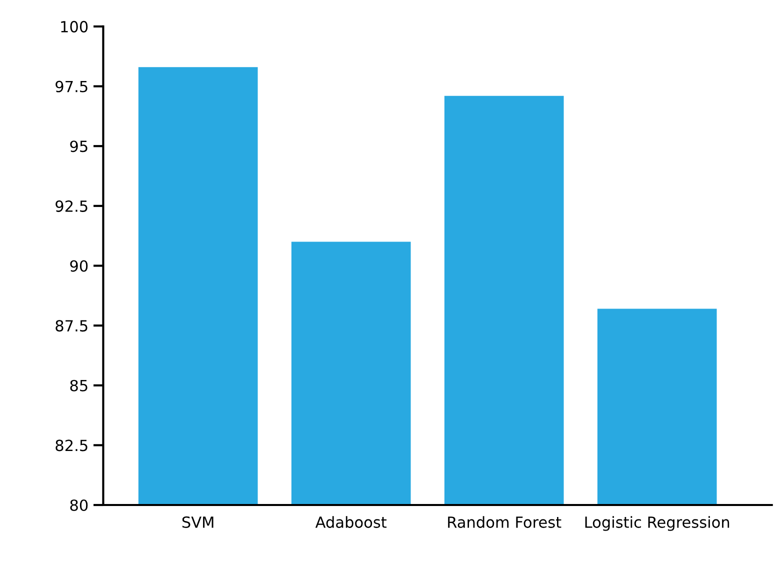 This screenshot has width=782, height=563. What do you see at coordinates (72, 206) in the screenshot?
I see `y-tick-label: 92.5` at bounding box center [72, 206].